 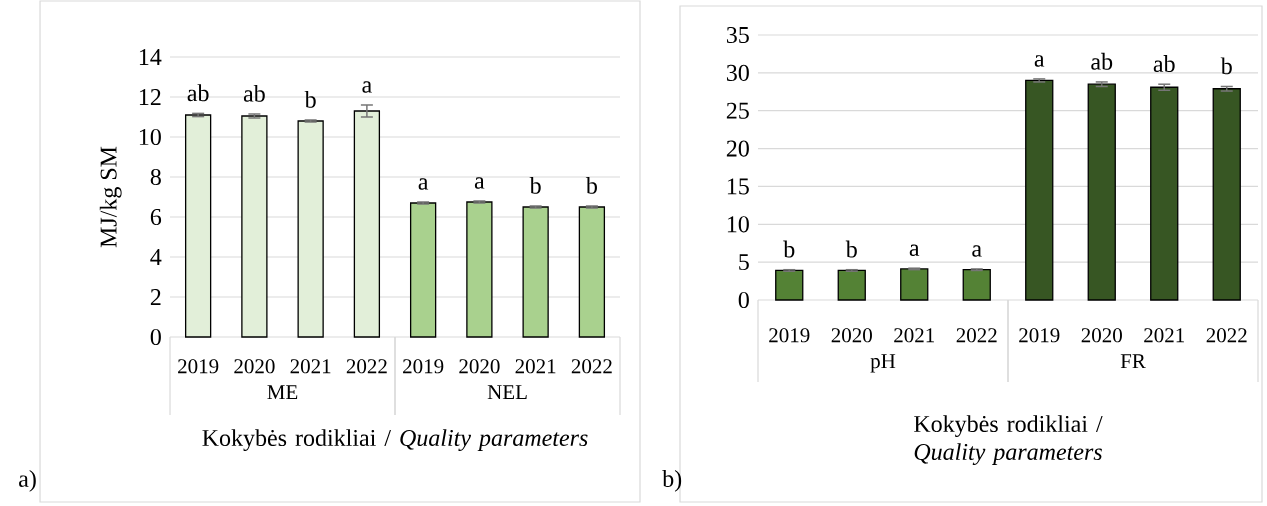 What do you see at coordinates (744, 262) in the screenshot?
I see `y-tick-label: 5` at bounding box center [744, 262].